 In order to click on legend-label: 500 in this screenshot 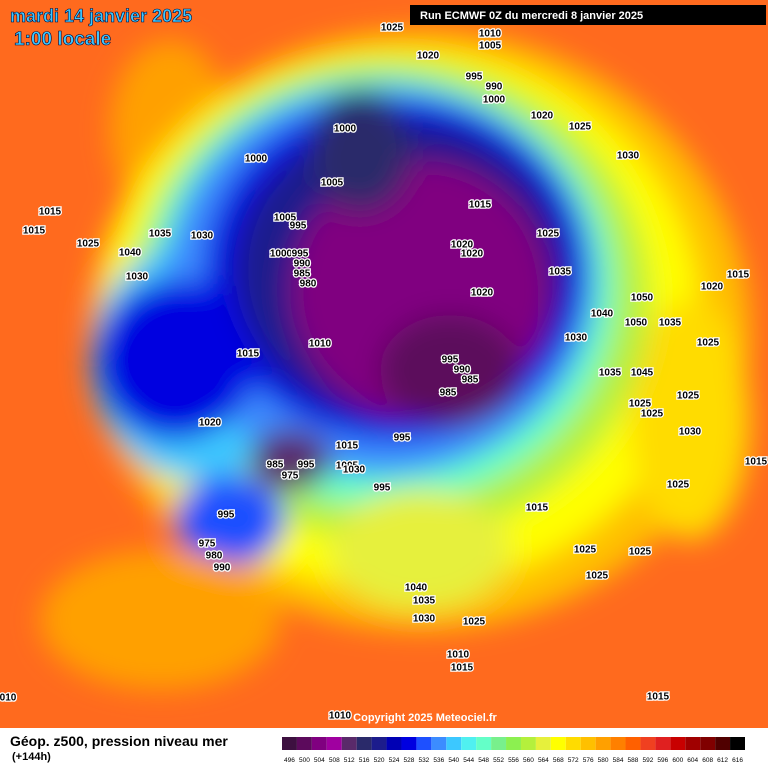, I will do `click(304, 760)`.